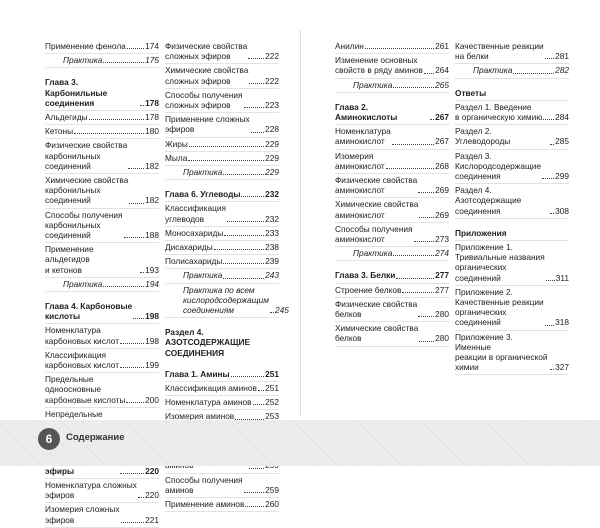  Describe the element at coordinates (392, 210) in the screenshot. I see `toc-entry: Химические свойства аминокислот 269` at that location.